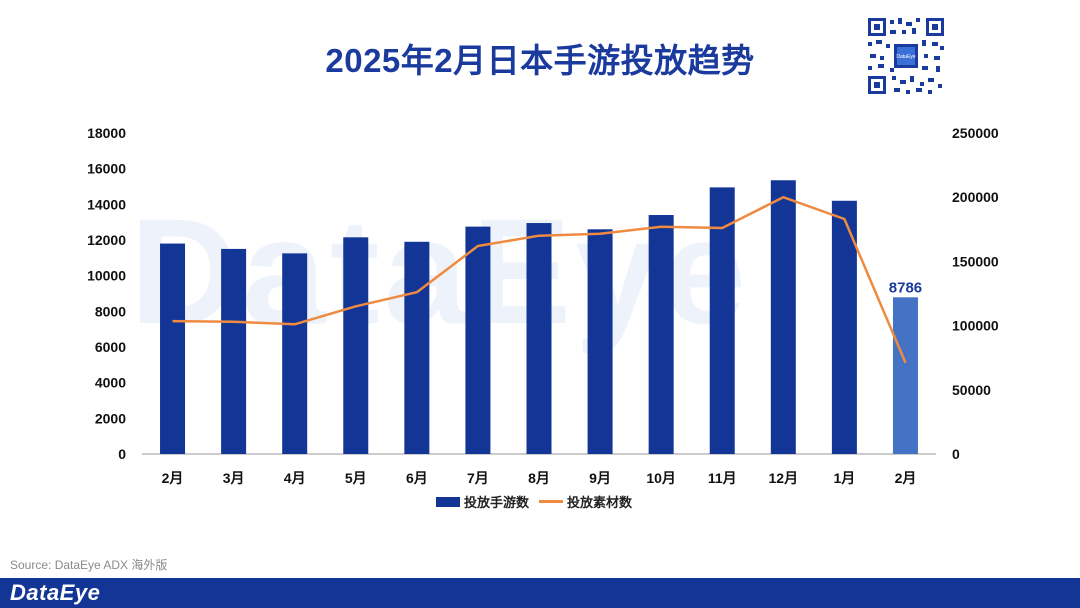 This screenshot has width=1080, height=608. What do you see at coordinates (478, 478) in the screenshot?
I see `x-tick-label: 7月` at bounding box center [478, 478].